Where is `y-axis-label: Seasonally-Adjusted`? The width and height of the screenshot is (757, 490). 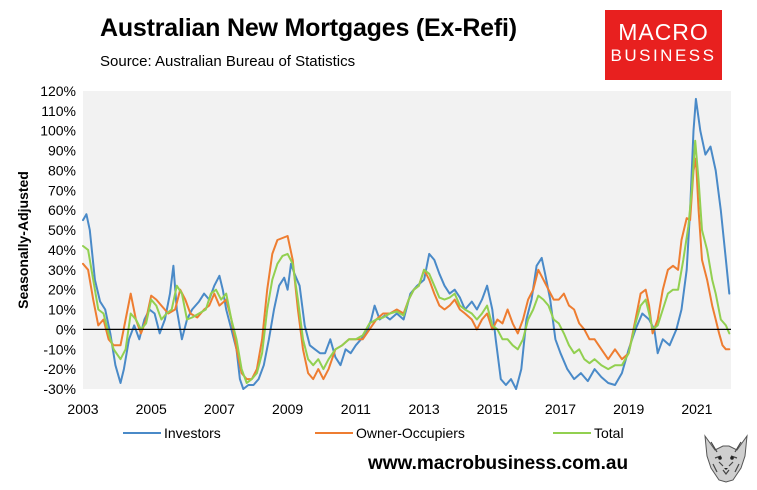
y-axis-label: Seasonally-Adjusted is located at coordinates (23, 240).